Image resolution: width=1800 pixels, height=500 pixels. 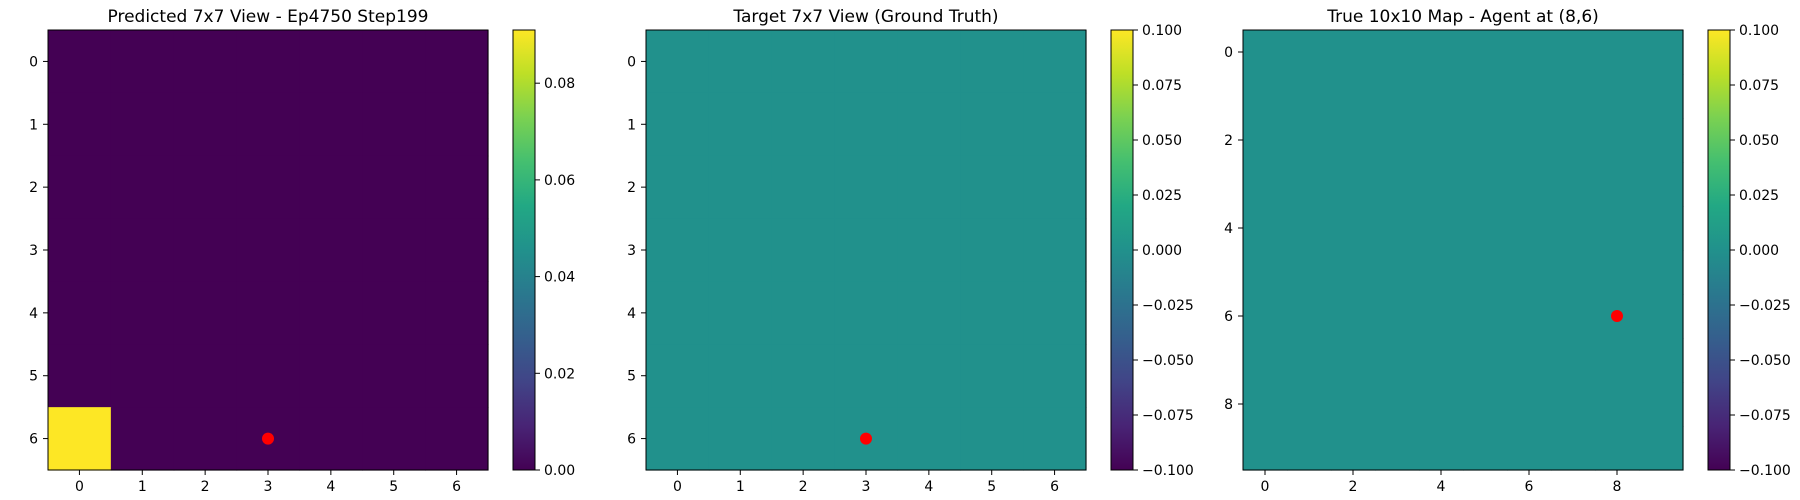 I want to click on agent-layer, so click(x=866, y=438).